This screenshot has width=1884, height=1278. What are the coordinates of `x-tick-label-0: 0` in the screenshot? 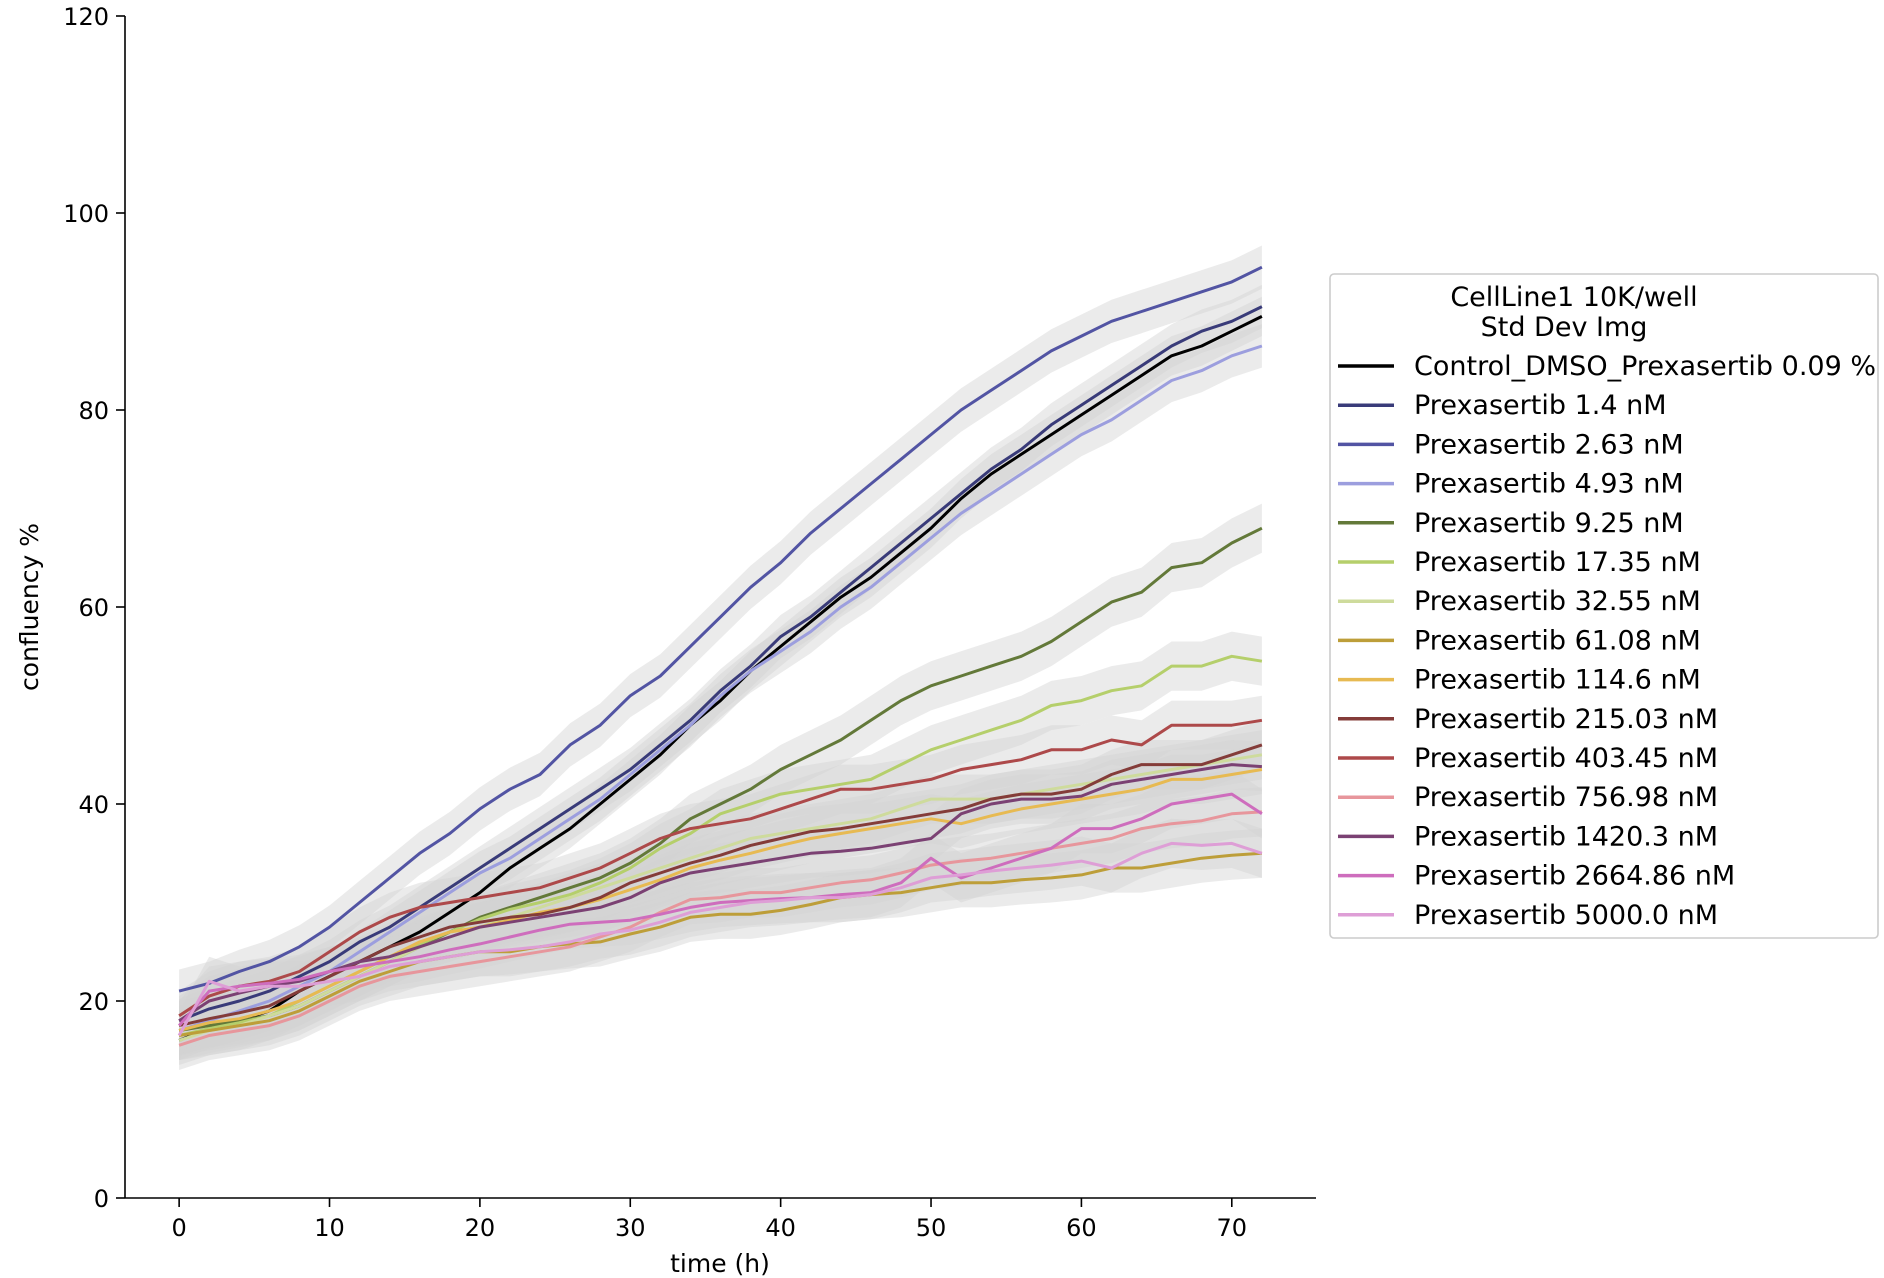 It's located at (178, 1228).